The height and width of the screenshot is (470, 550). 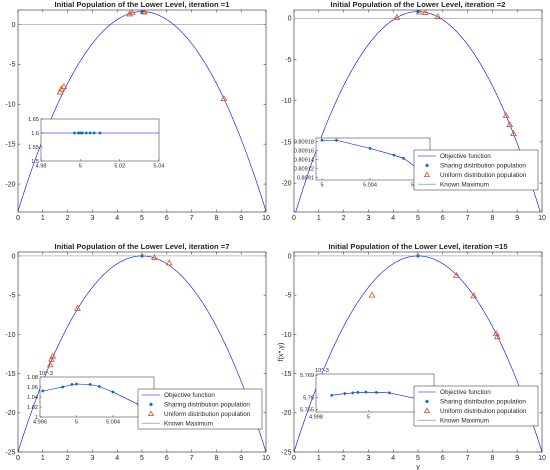 I want to click on inset-x-tick-label: 5.004, so click(x=113, y=423).